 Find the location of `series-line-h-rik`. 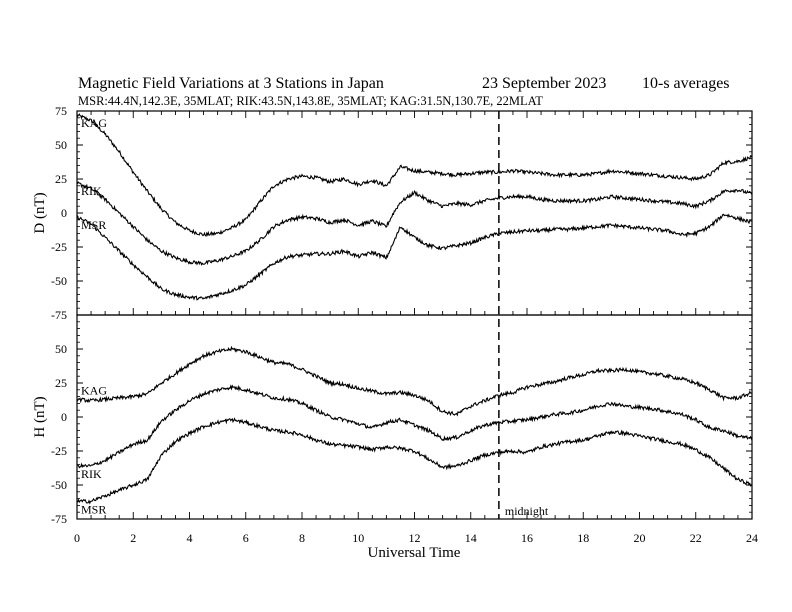

series-line-h-rik is located at coordinates (414, 426).